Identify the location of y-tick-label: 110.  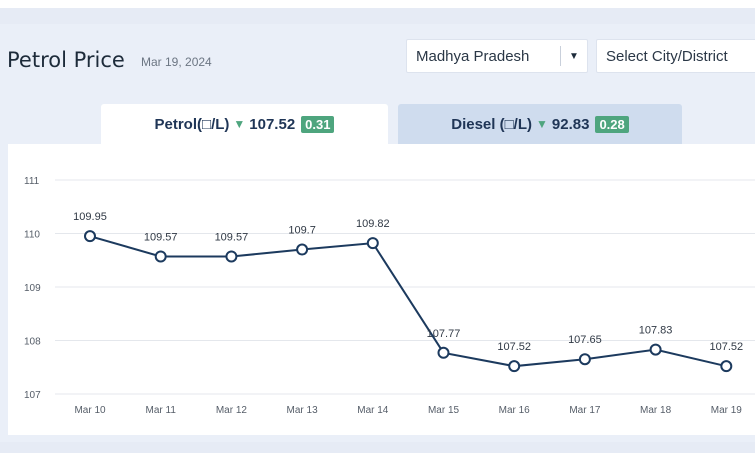
(32, 235).